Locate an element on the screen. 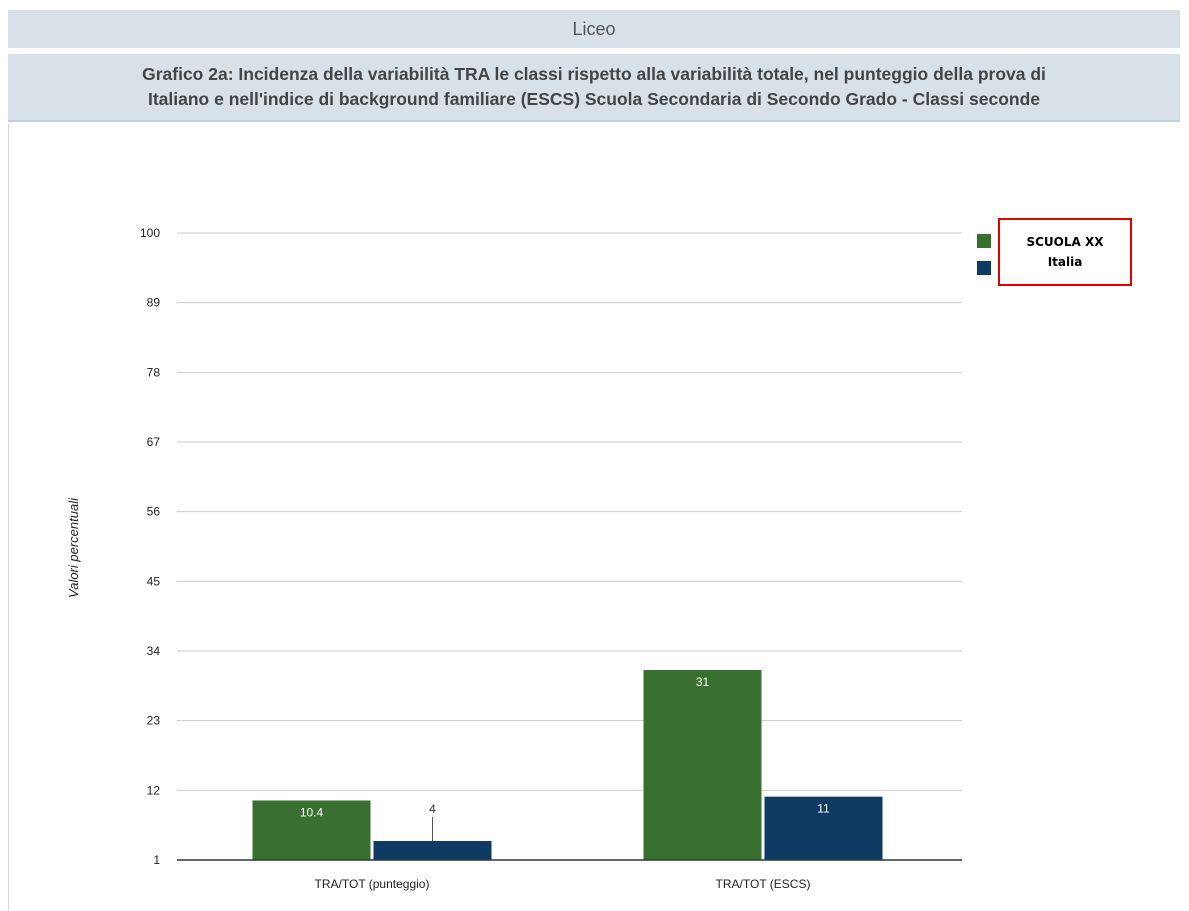 Image resolution: width=1189 pixels, height=911 pixels. legend-swatch-italia is located at coordinates (984, 268).